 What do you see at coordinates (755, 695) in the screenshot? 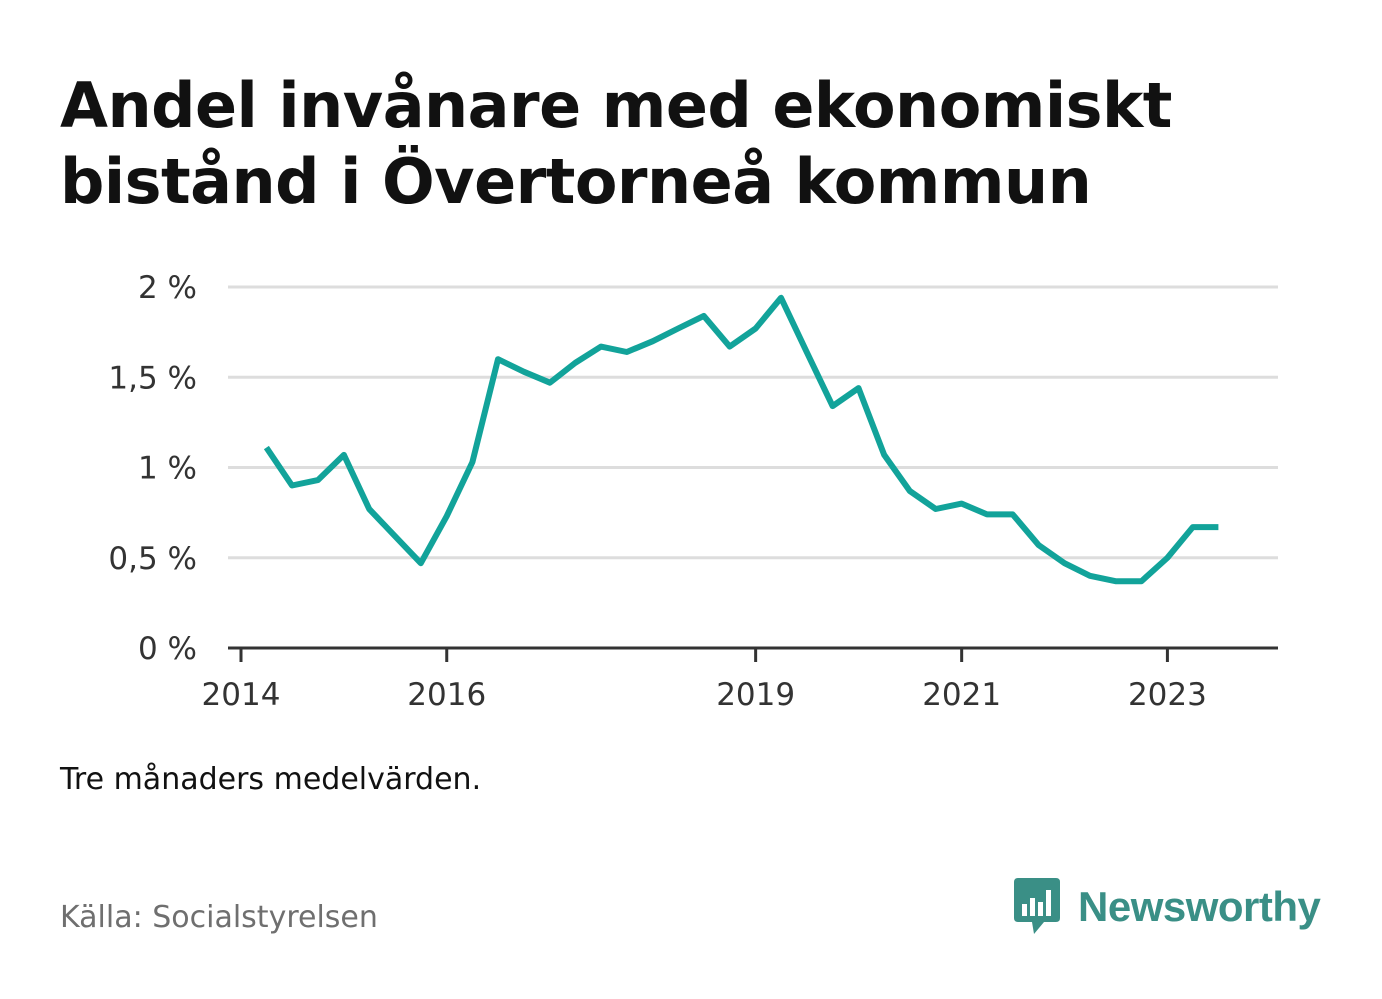
I see `x-tick-label: 2019` at bounding box center [755, 695].